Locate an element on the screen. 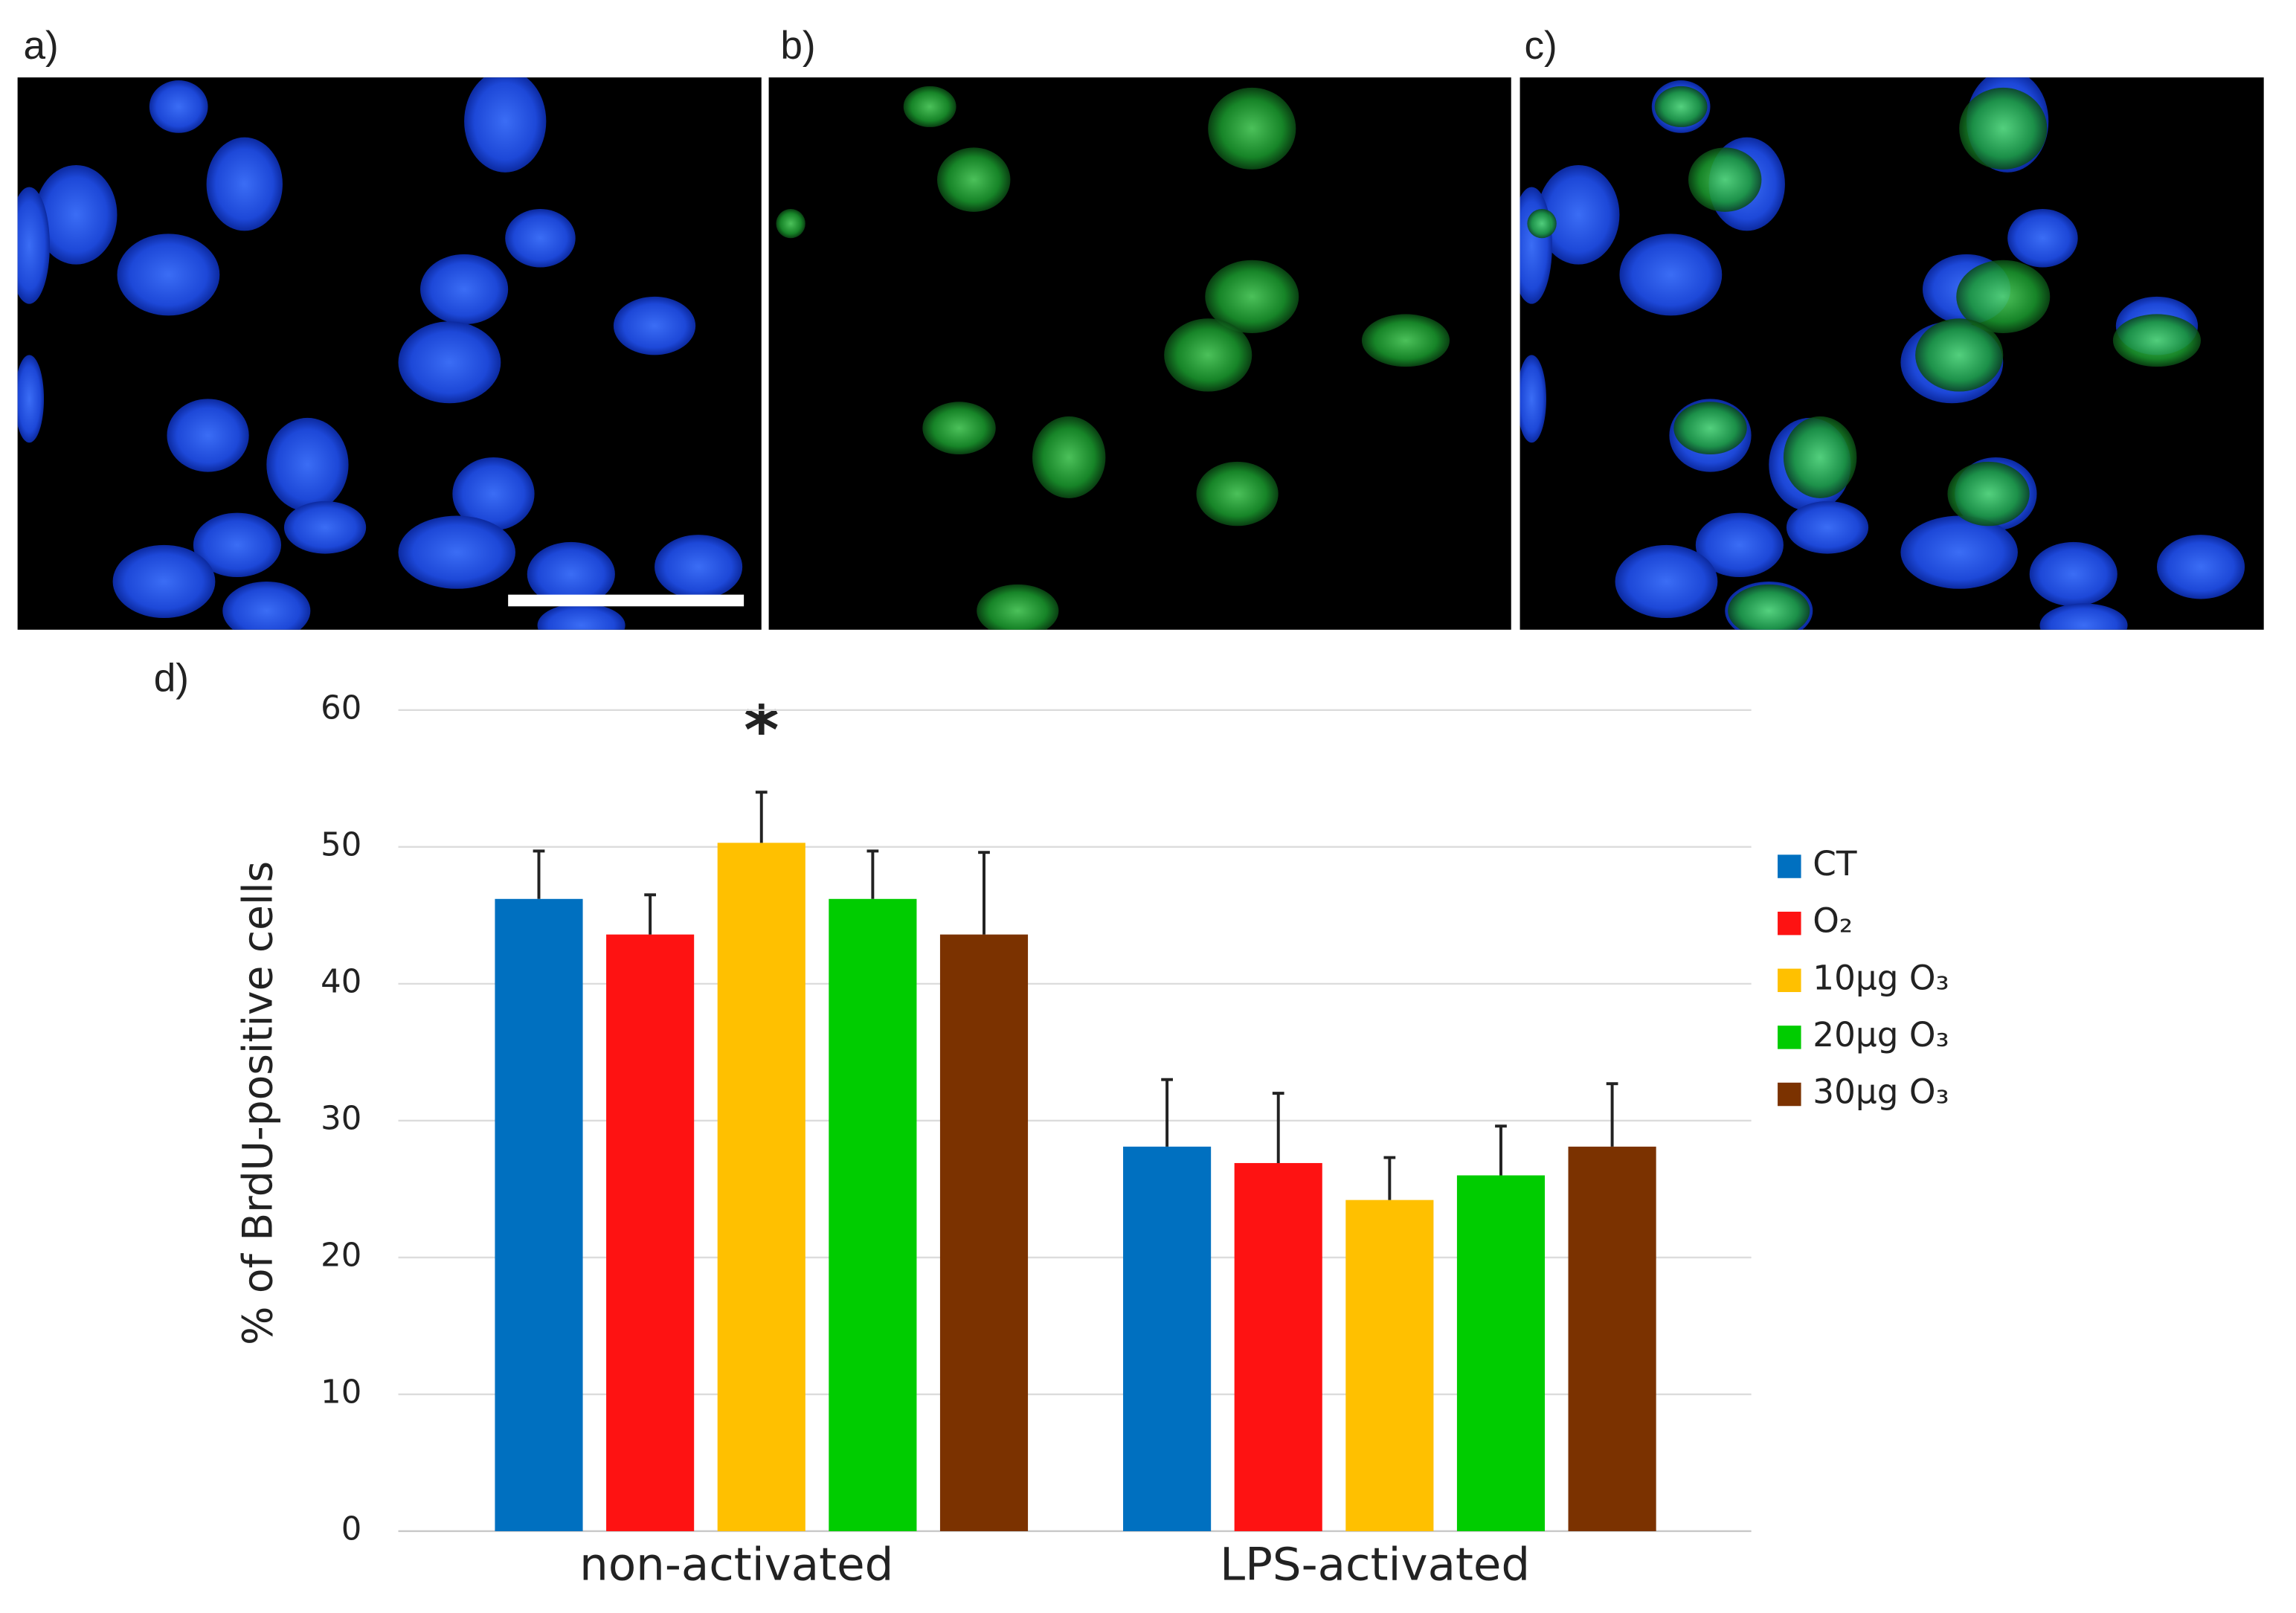 The image size is (2296, 1613). panel-label: a) is located at coordinates (41, 46).